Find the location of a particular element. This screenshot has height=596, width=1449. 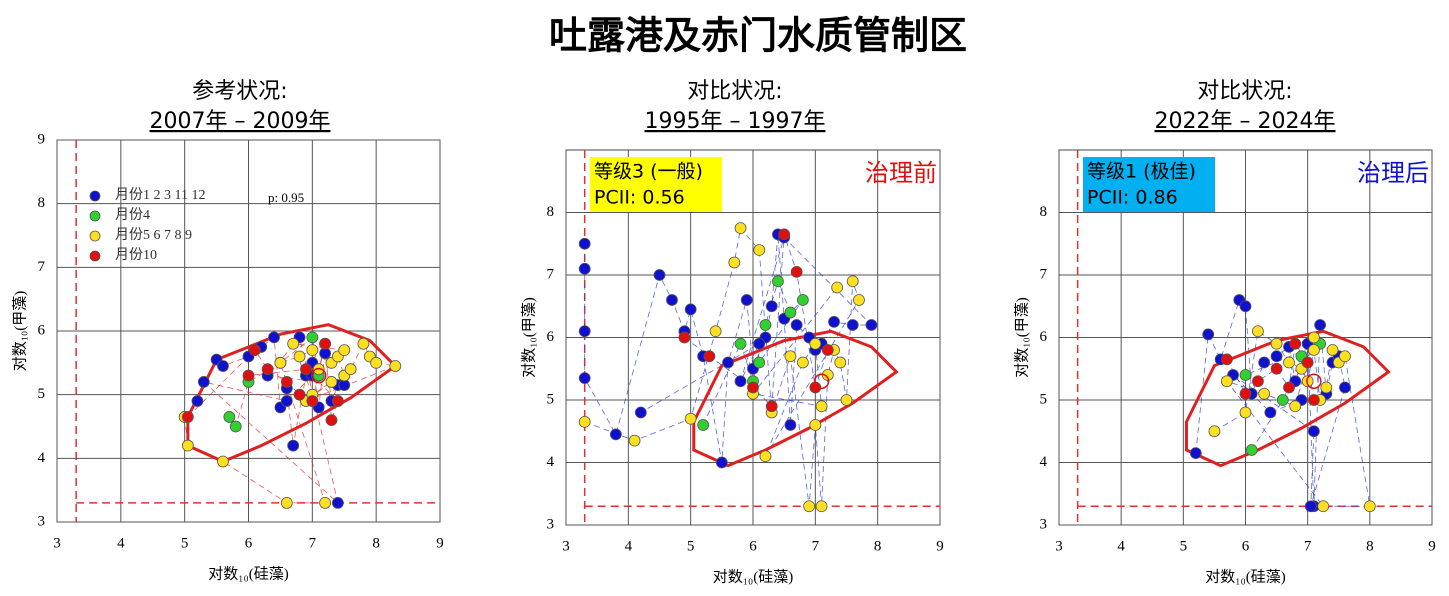

grade-badge is located at coordinates (656, 184).